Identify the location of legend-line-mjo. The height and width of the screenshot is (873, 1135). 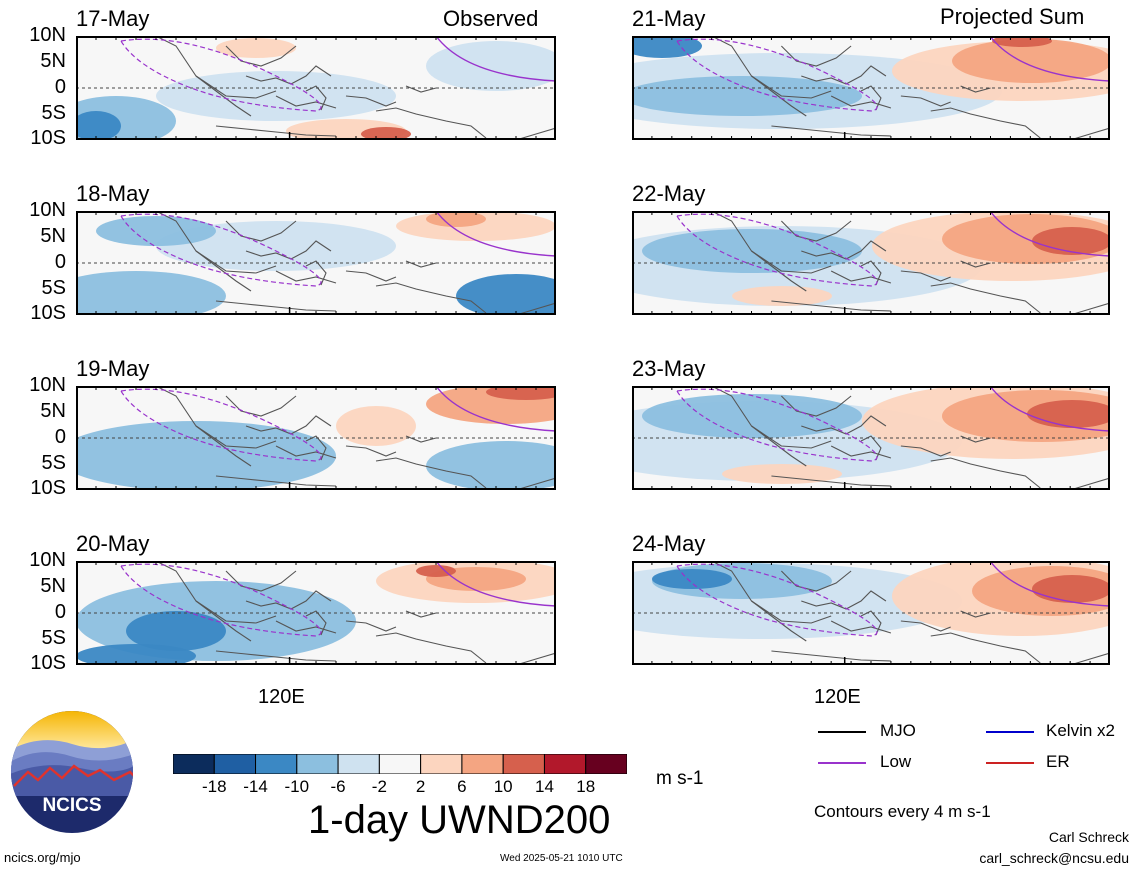
(842, 732).